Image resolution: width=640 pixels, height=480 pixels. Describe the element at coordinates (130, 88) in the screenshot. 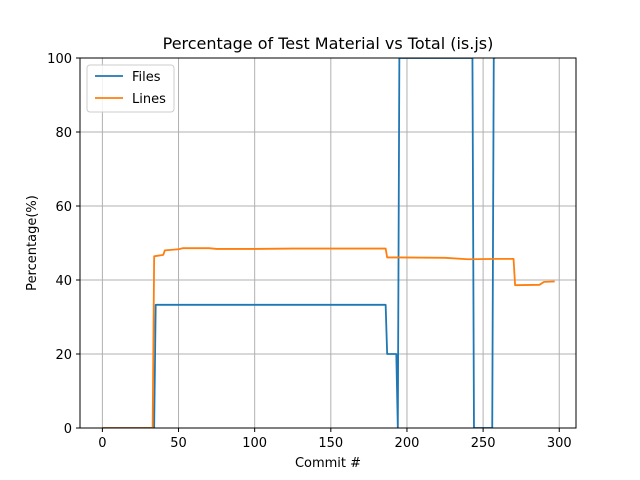

I see `legend: Files Lines` at that location.